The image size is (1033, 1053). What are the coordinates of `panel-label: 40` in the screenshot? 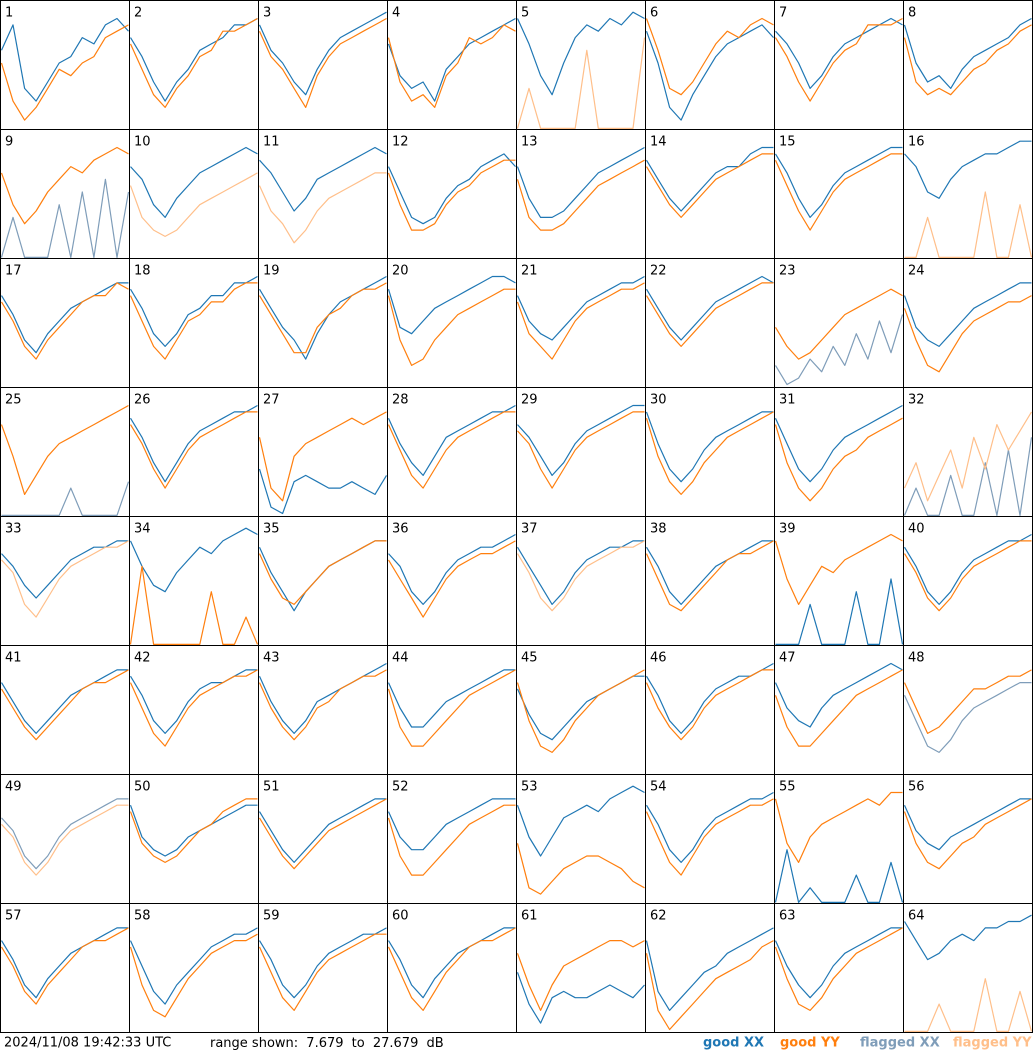 It's located at (916, 529).